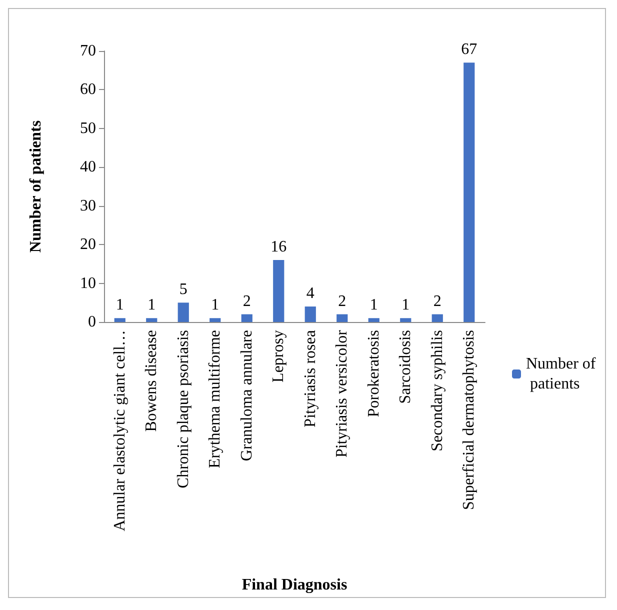 The width and height of the screenshot is (617, 610). What do you see at coordinates (88, 51) in the screenshot?
I see `y-tick-label: 70` at bounding box center [88, 51].